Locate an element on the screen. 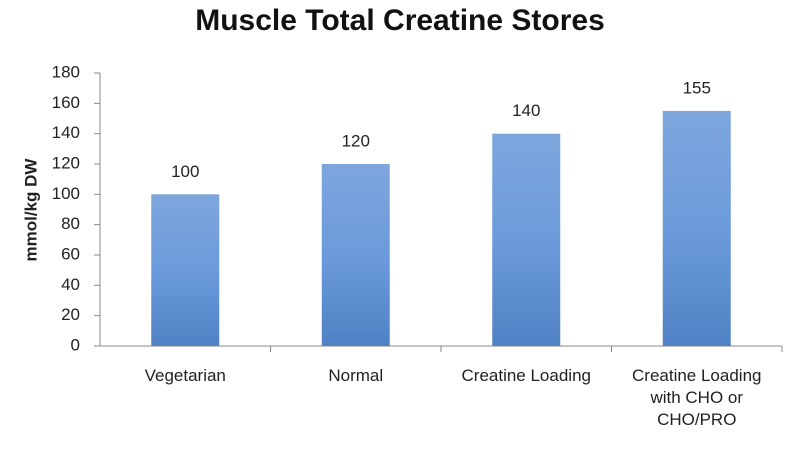  y-tick-label: 160 is located at coordinates (66, 102).